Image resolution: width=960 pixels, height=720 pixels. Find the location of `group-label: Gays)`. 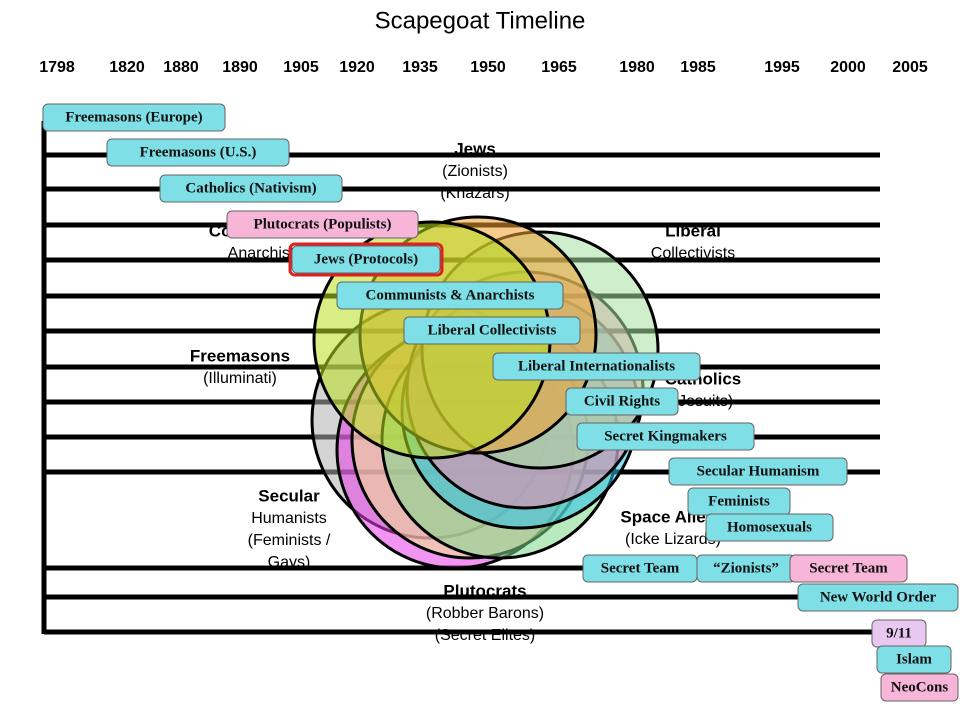

group-label: Gays) is located at coordinates (289, 562).